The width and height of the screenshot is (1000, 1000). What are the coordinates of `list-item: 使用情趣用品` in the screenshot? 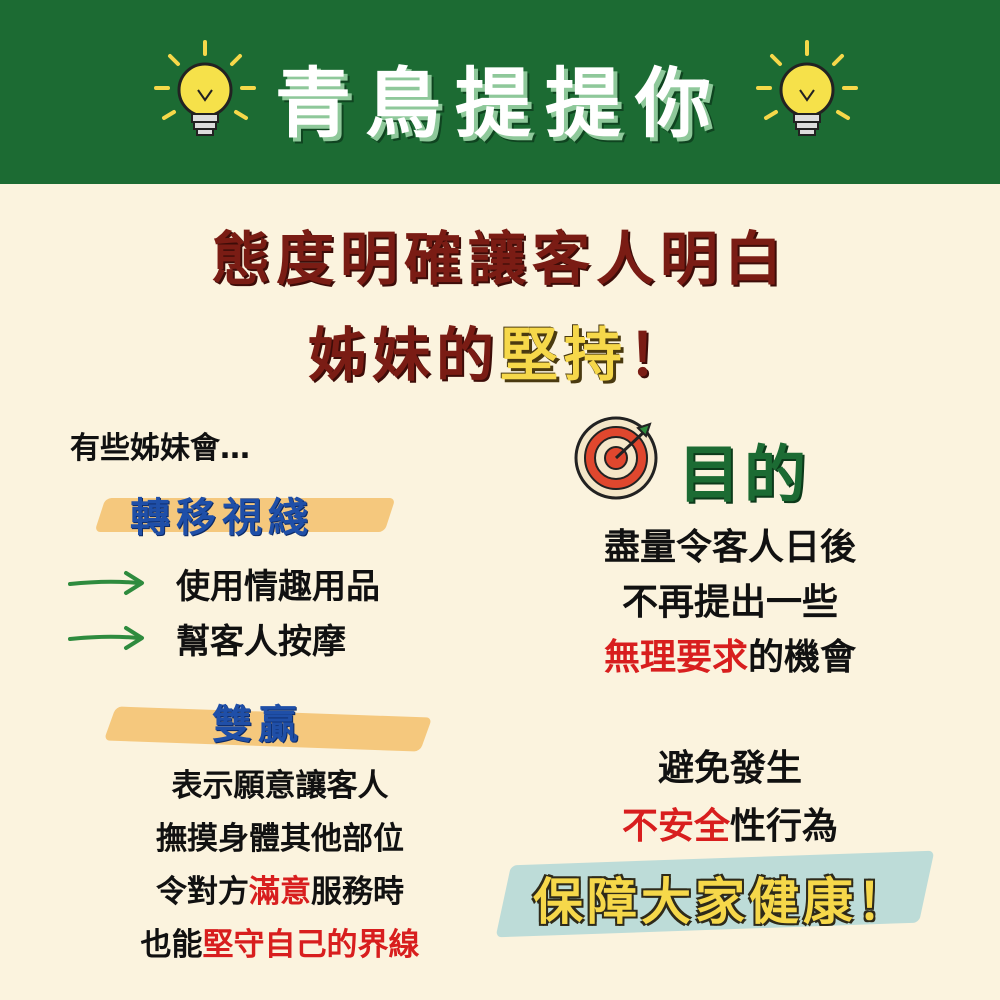 It's located at (224, 583).